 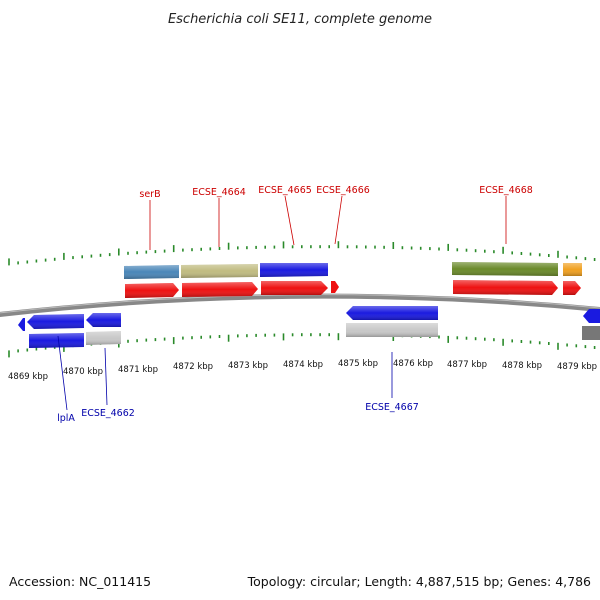 What do you see at coordinates (467, 365) in the screenshot?
I see `tick-label: 4877 kbp` at bounding box center [467, 365].